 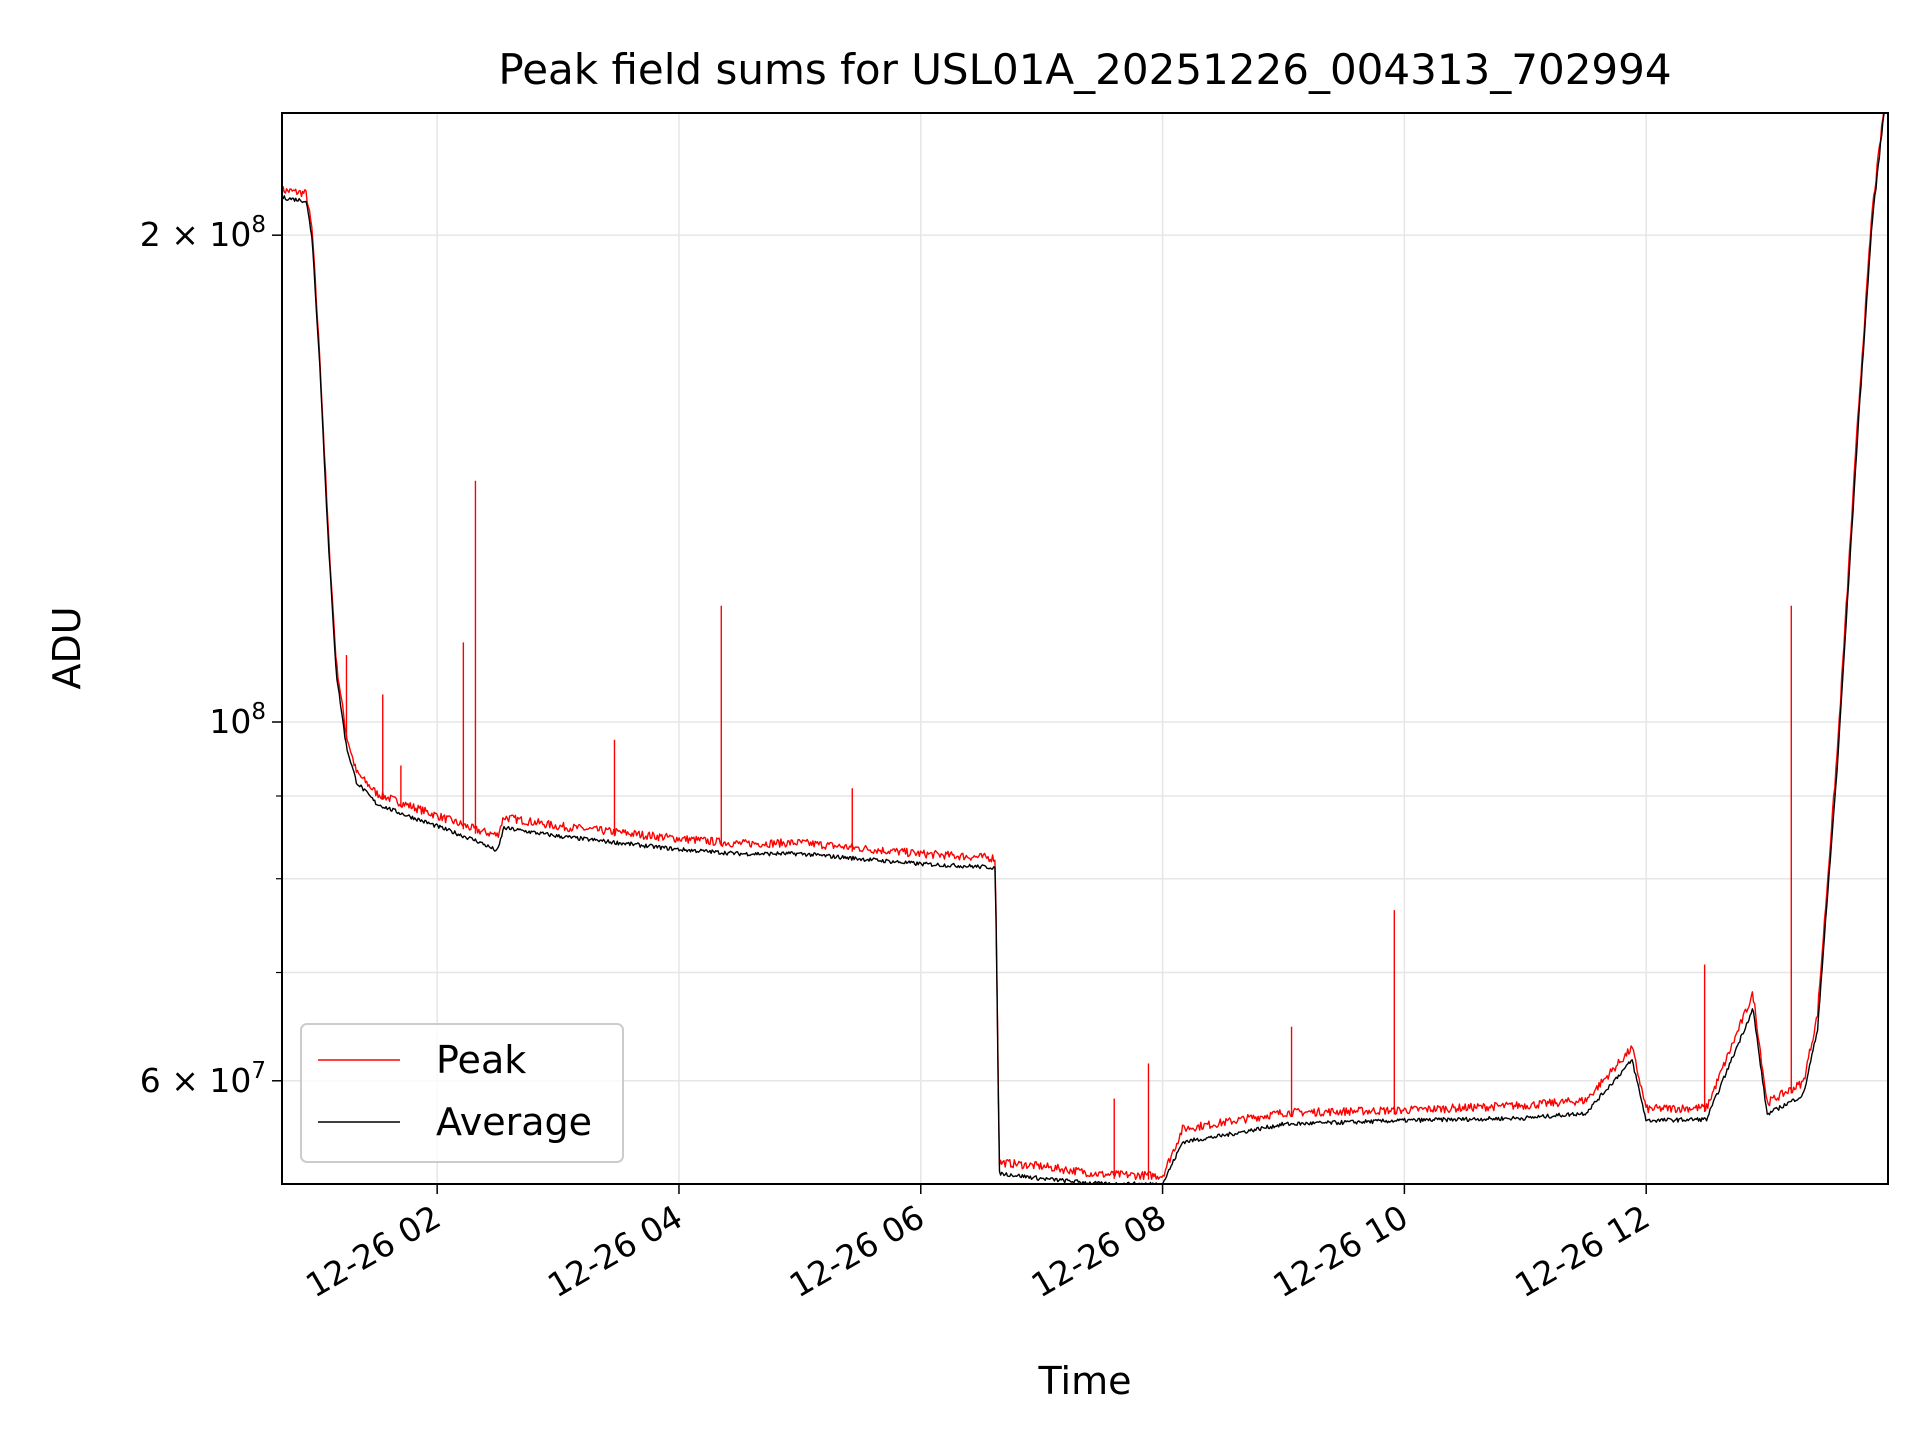 I want to click on y-axis-label: ADU, so click(x=67, y=647).